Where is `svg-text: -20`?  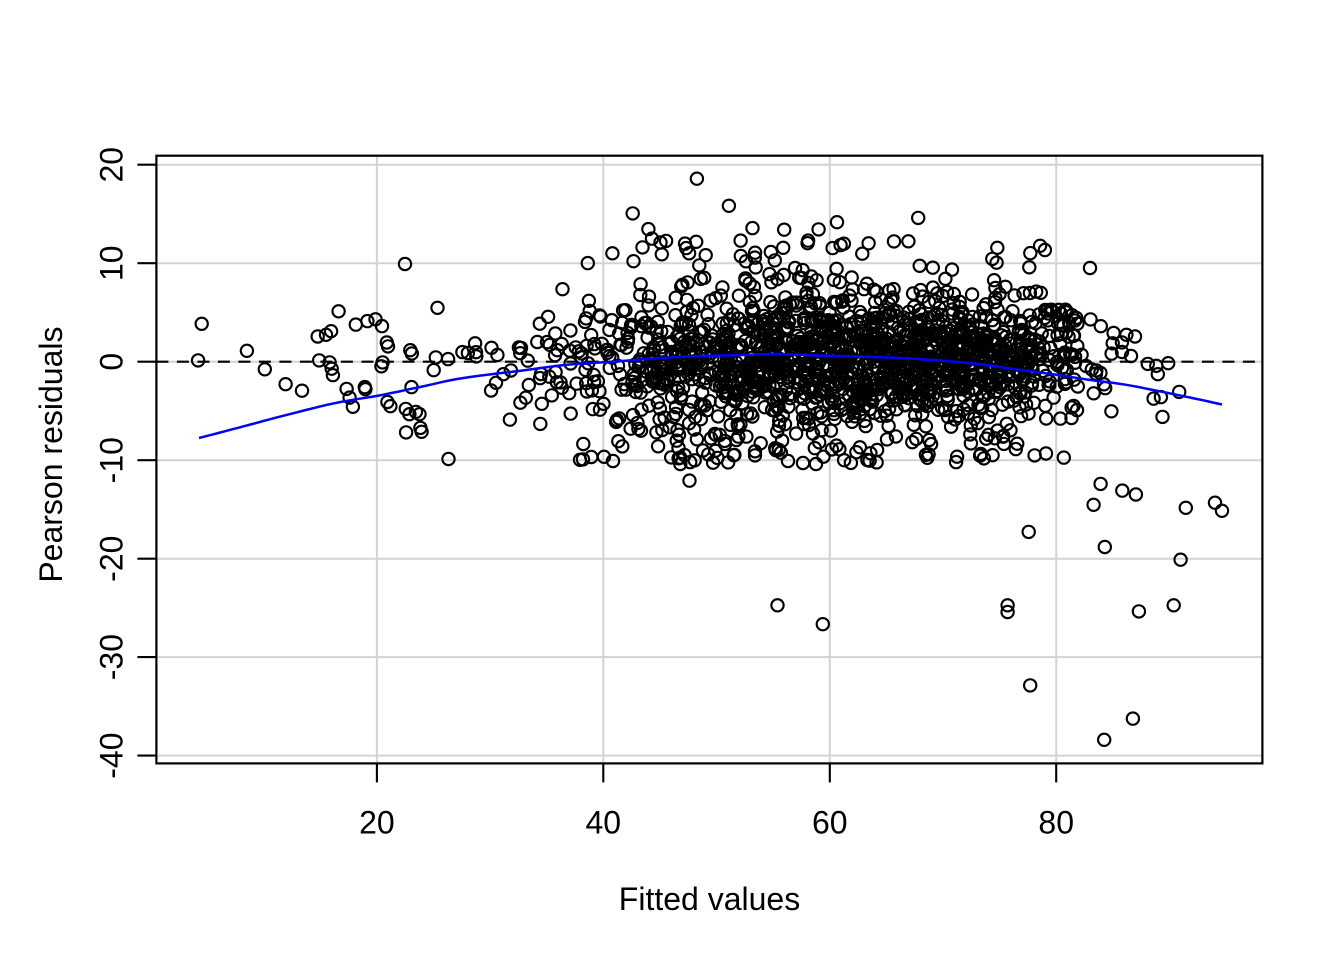
svg-text: -20 is located at coordinates (112, 559).